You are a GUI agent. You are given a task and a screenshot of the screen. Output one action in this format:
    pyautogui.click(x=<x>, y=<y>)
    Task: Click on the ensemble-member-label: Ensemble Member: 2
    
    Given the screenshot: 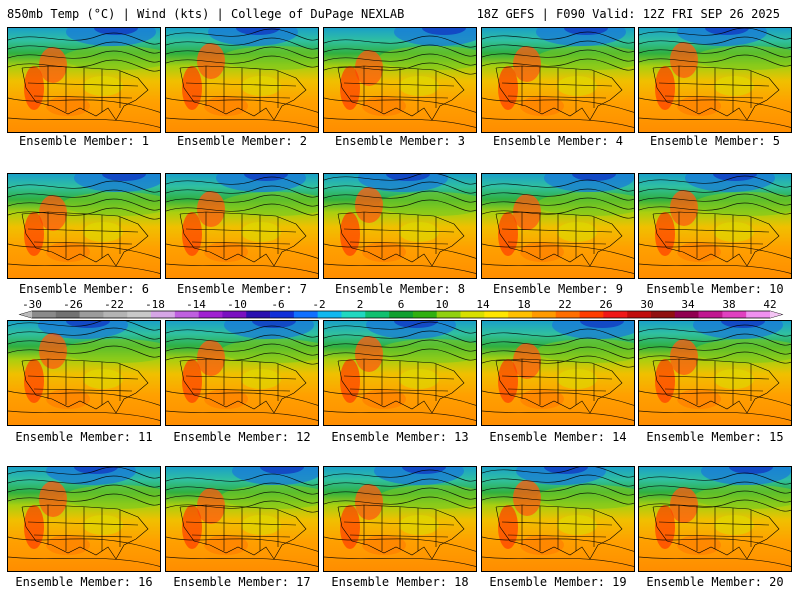 What is the action you would take?
    pyautogui.click(x=242, y=141)
    